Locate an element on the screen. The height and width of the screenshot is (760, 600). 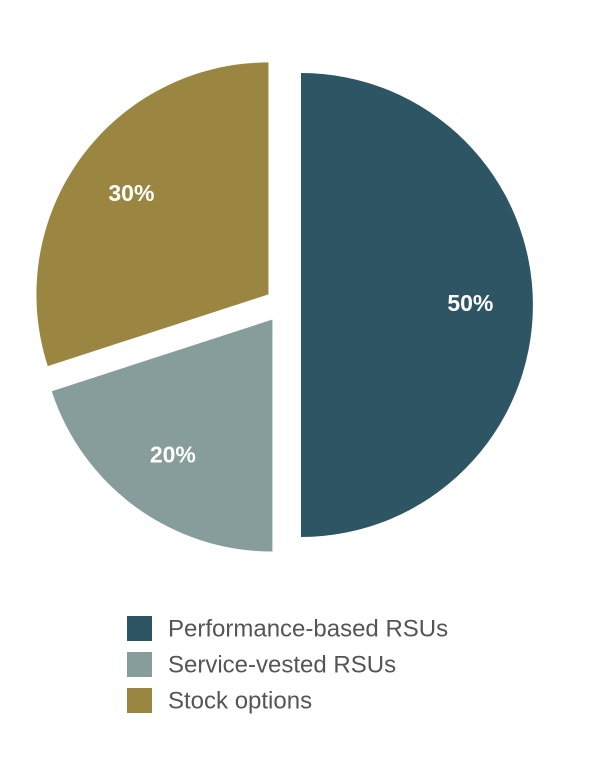
value-label: 20% is located at coordinates (173, 455).